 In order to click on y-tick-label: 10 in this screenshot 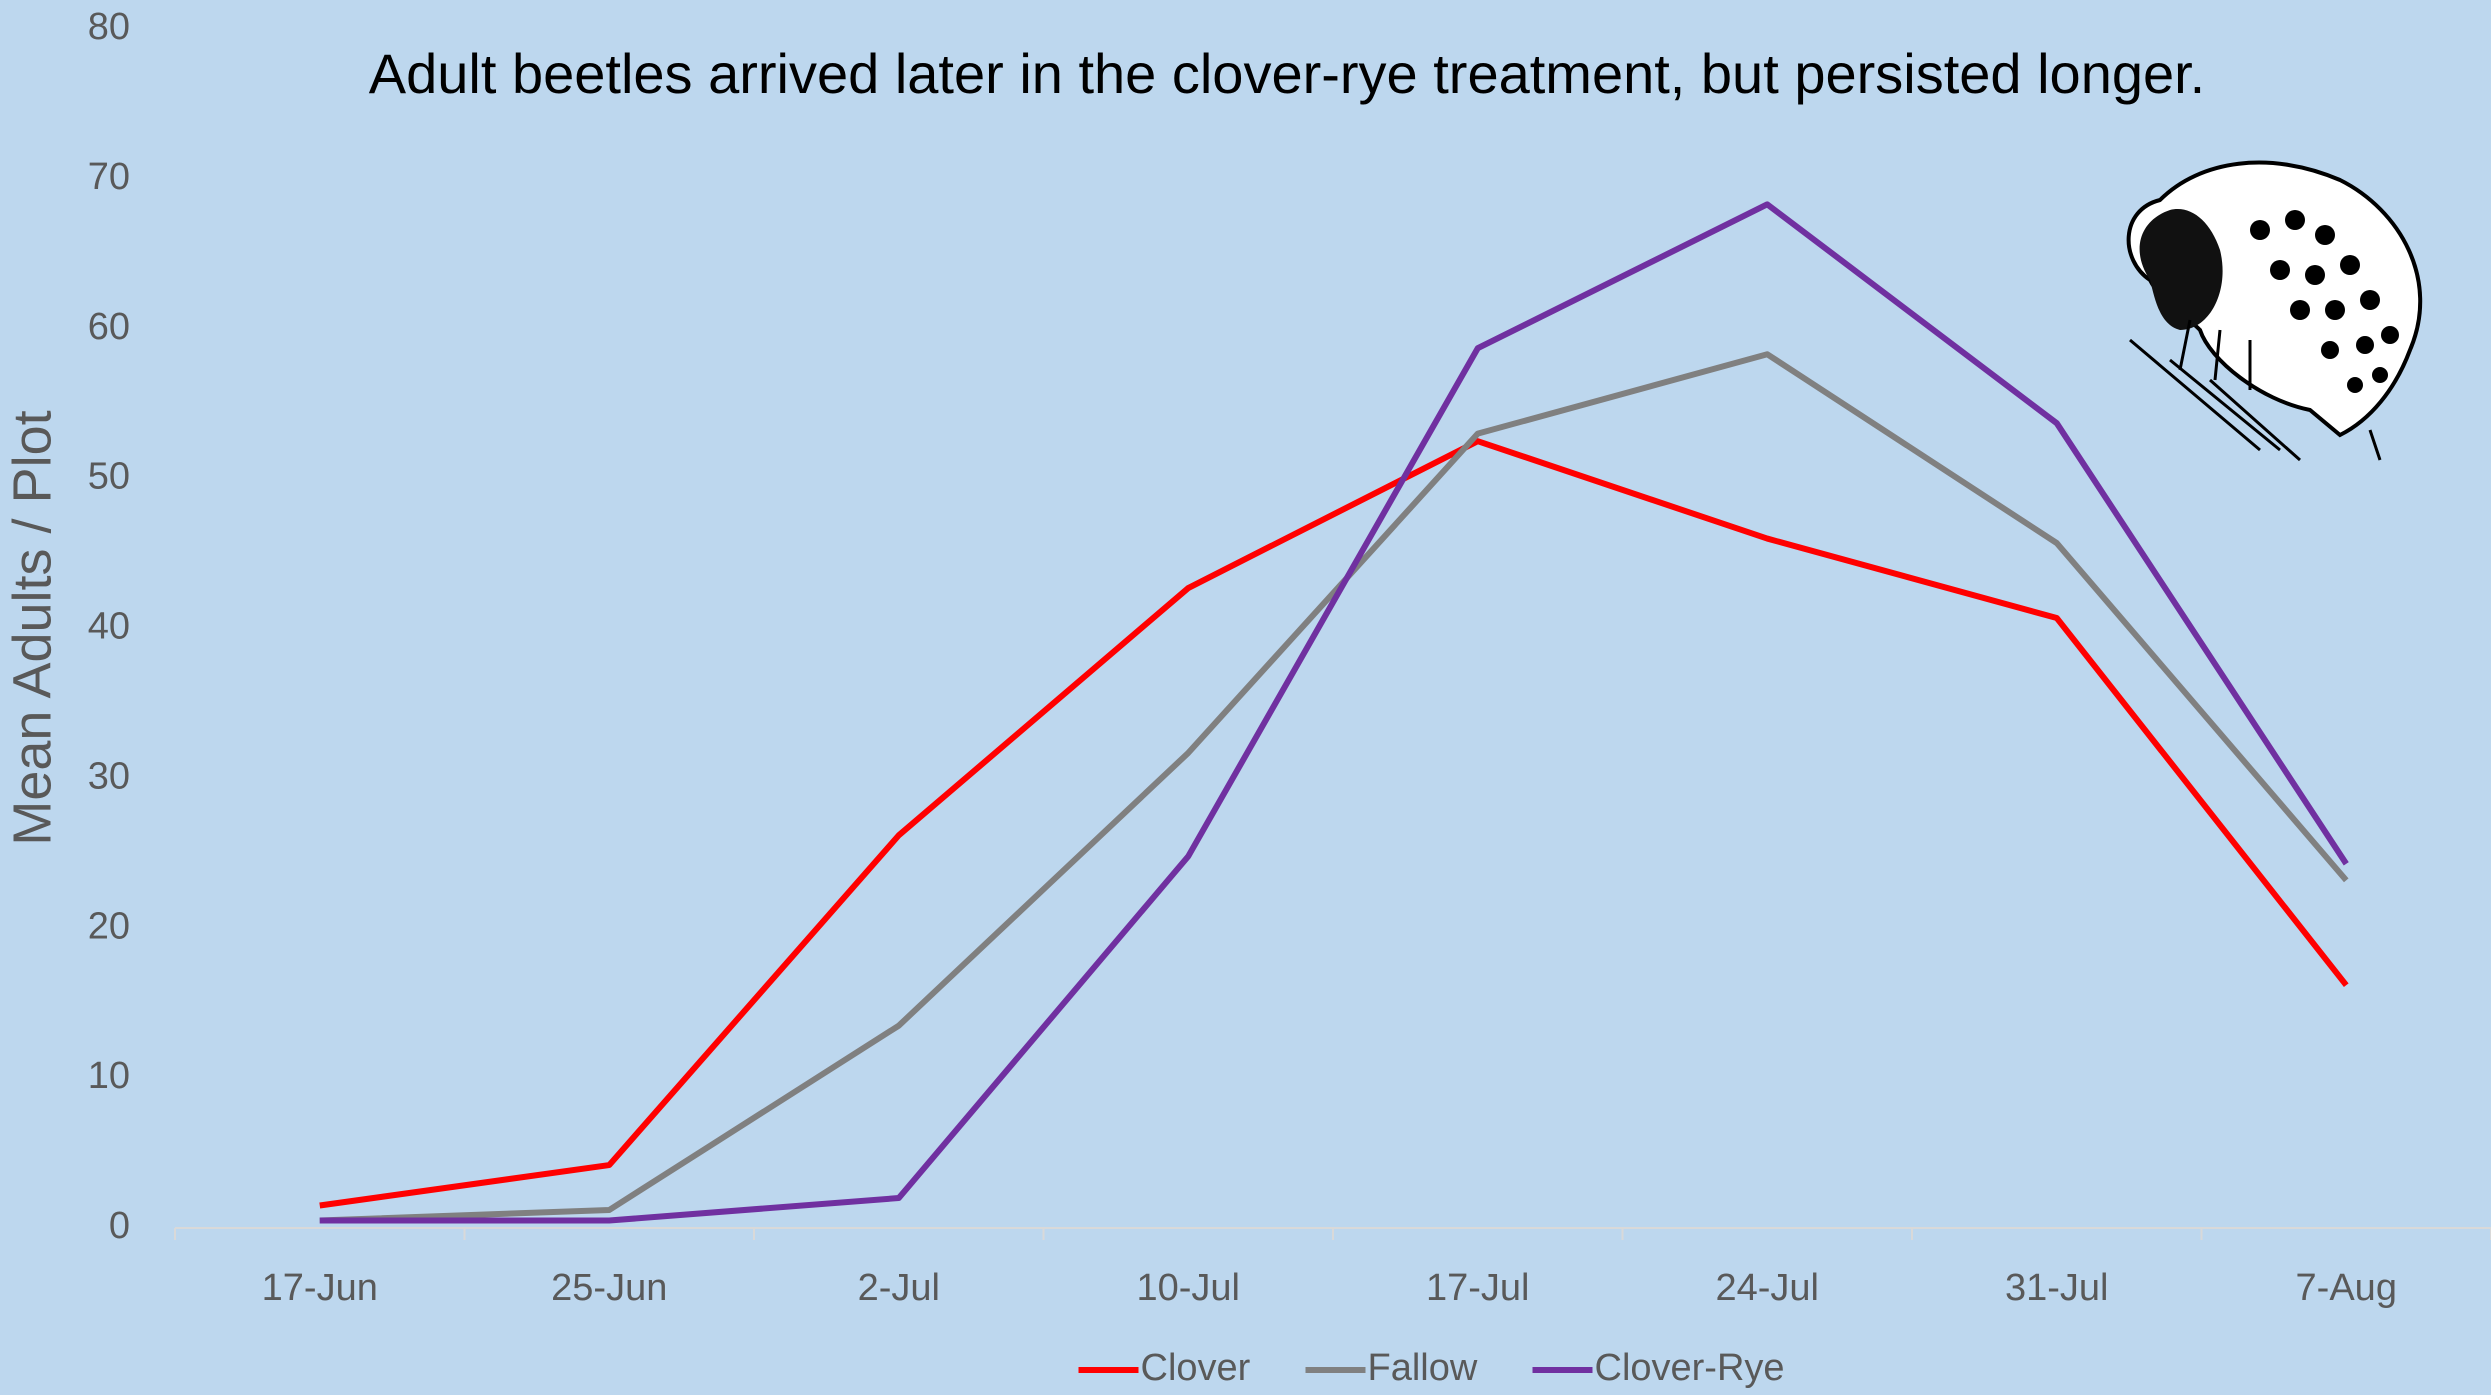, I will do `click(109, 1076)`.